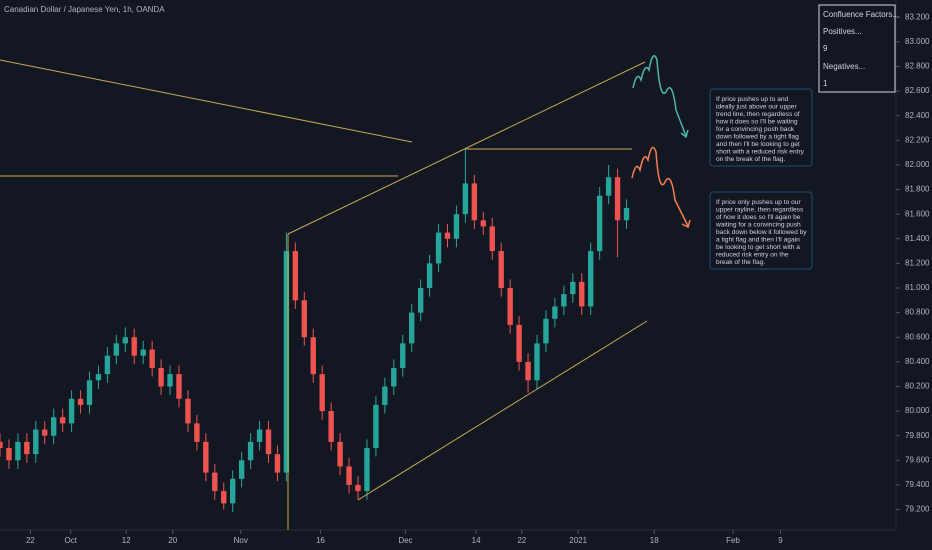  Describe the element at coordinates (760, 209) in the screenshot. I see `annotation-text: upper rayline, then regardless` at that location.